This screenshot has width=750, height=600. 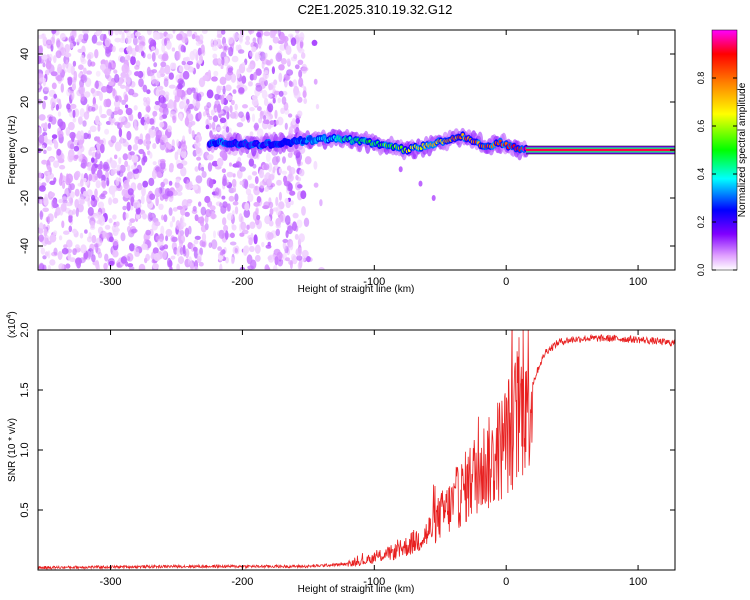 I want to click on snr-xtick-label: -200, so click(x=242, y=582).